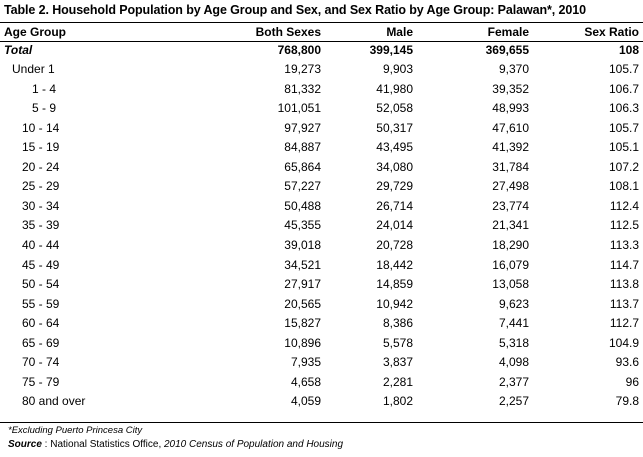 The width and height of the screenshot is (643, 457). I want to click on table-row: 40 - 44 39,018 20,728 18,290 113.3, so click(321, 245).